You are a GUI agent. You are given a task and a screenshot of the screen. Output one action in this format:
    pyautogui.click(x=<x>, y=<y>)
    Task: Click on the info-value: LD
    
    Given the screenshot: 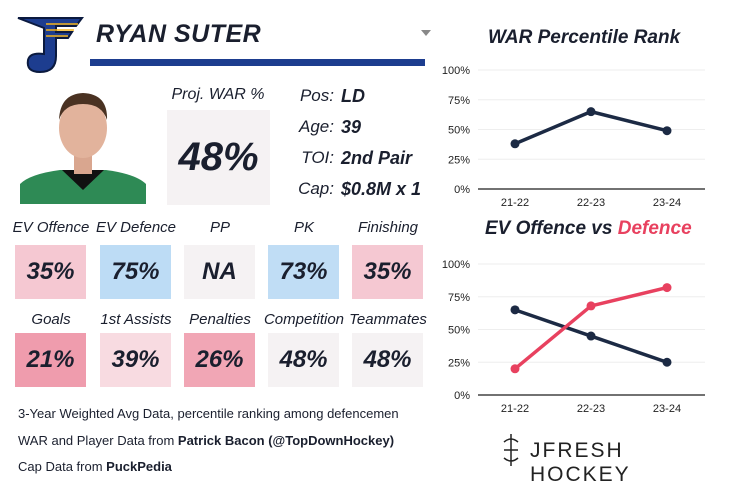 What is the action you would take?
    pyautogui.click(x=353, y=96)
    